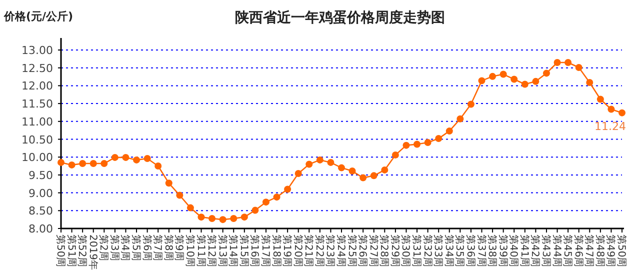 The width and height of the screenshot is (638, 278). Describe the element at coordinates (37, 139) in the screenshot. I see `y-tick-label: 10.50` at that location.